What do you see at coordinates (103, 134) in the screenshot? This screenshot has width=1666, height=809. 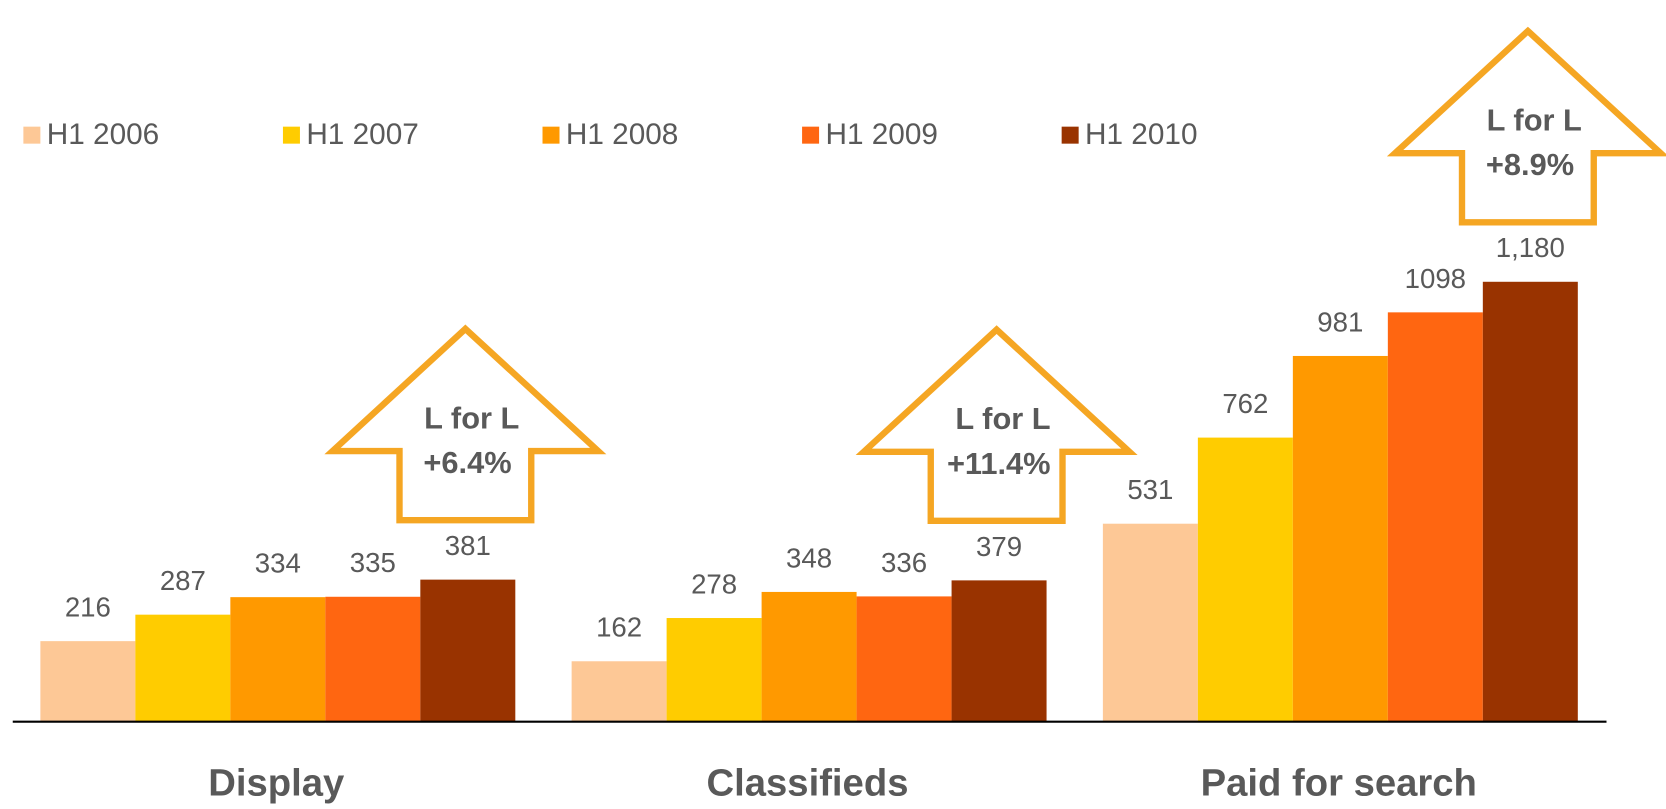 I see `legend-label: H1 2006` at bounding box center [103, 134].